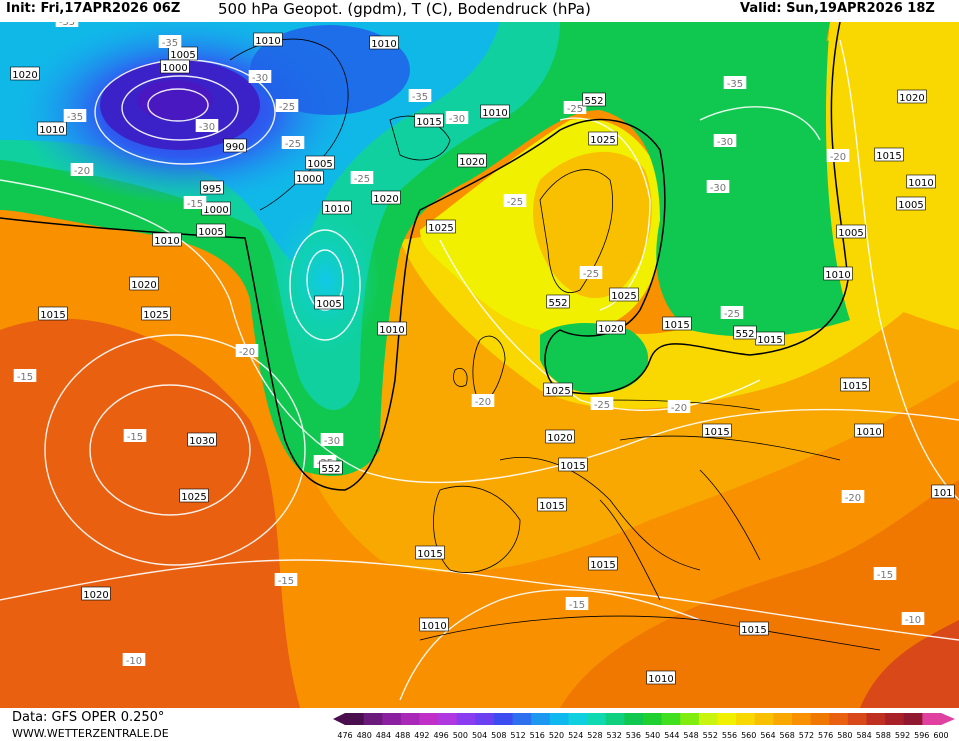 This screenshot has height=741, width=959. I want to click on colorbar-tick-label: 528, so click(594, 735).